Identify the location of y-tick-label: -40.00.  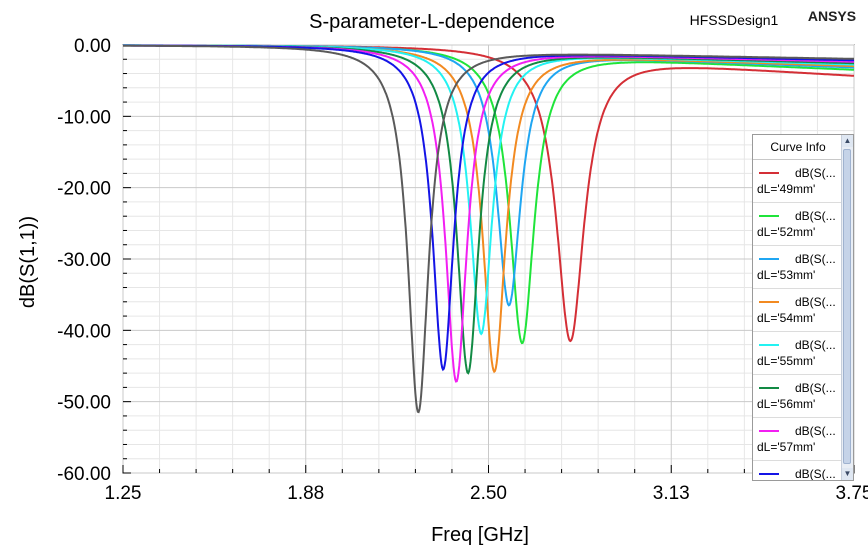
(84, 331).